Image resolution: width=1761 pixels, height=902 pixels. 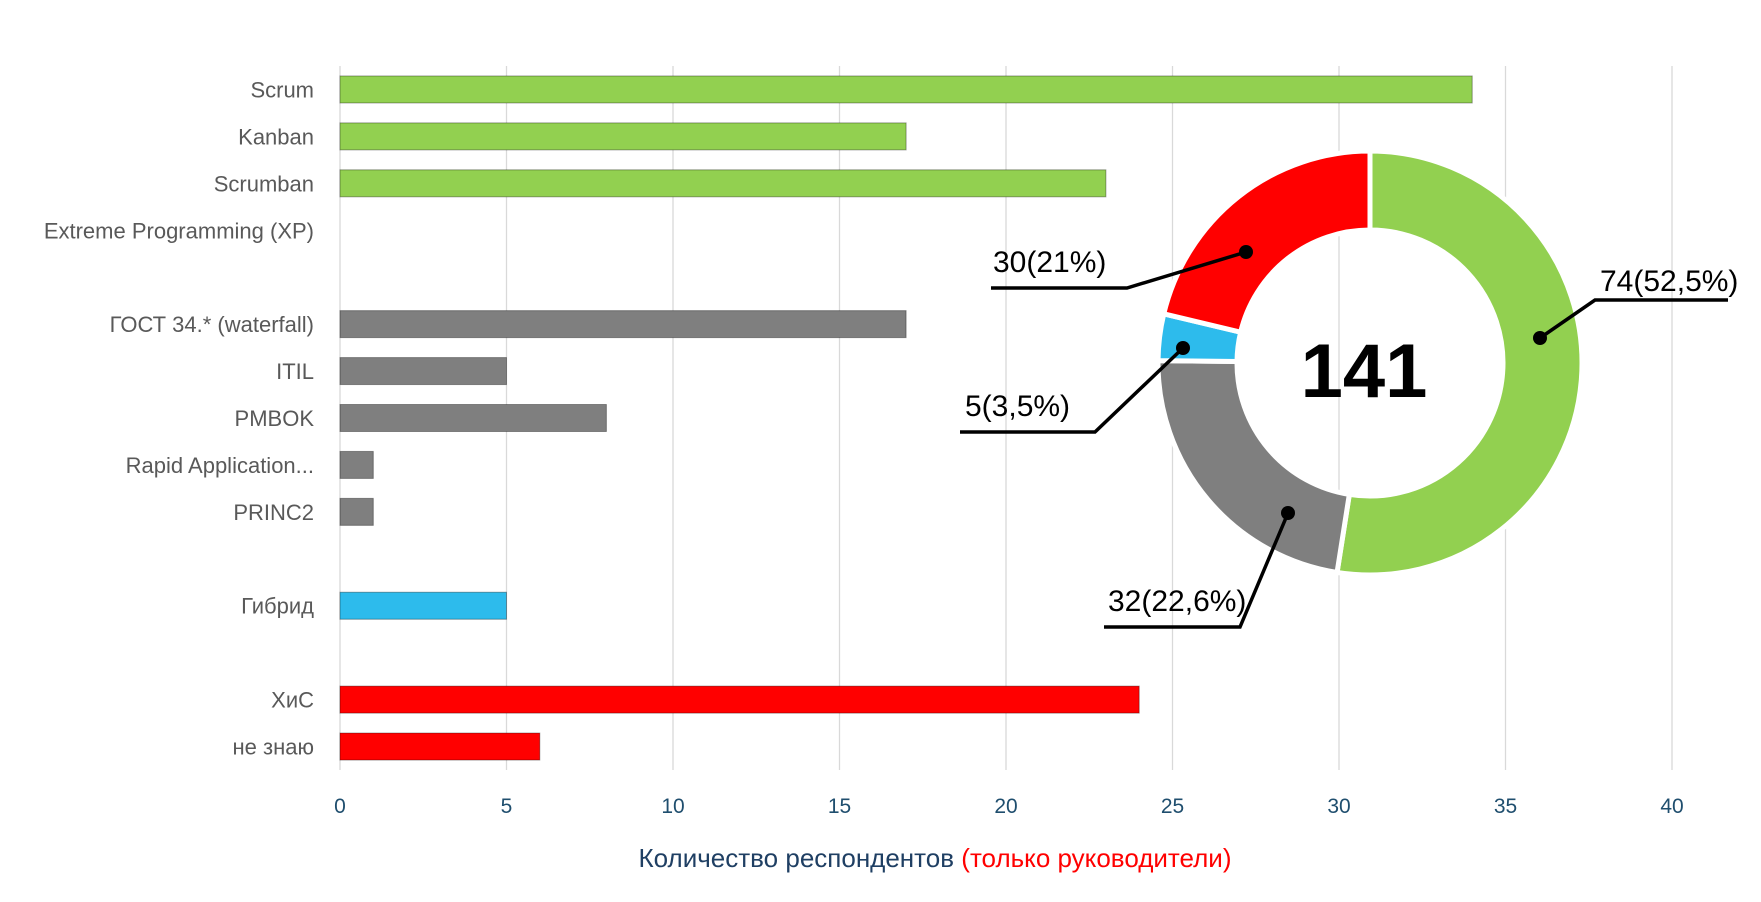 I want to click on category-label: Scrumban, so click(x=264, y=183).